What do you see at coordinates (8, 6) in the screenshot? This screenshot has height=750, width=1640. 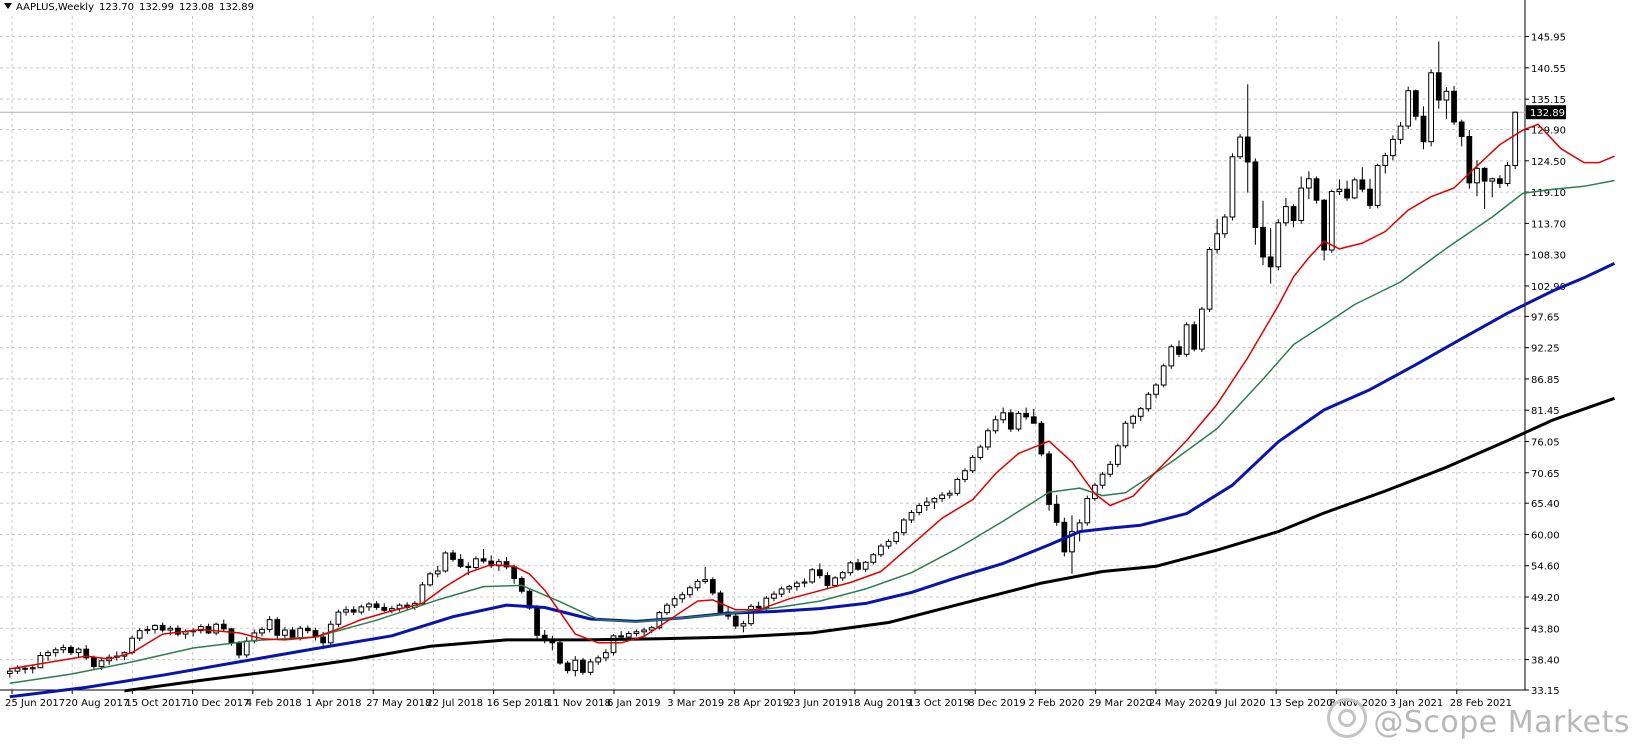 I see `chart-menu-icon` at bounding box center [8, 6].